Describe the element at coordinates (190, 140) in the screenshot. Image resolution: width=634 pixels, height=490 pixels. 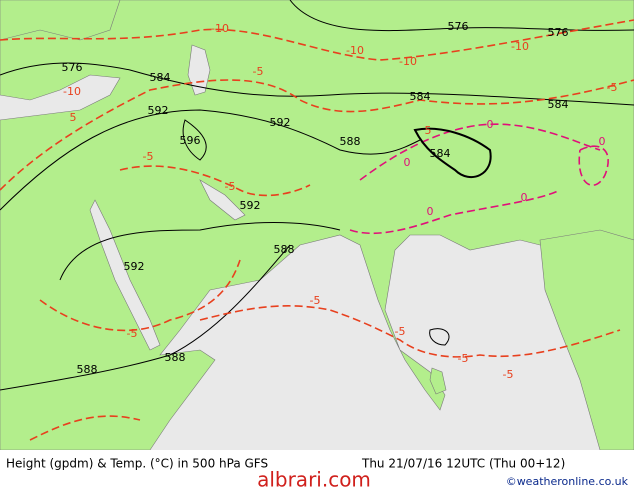
I see `contour-label: 596` at that location.